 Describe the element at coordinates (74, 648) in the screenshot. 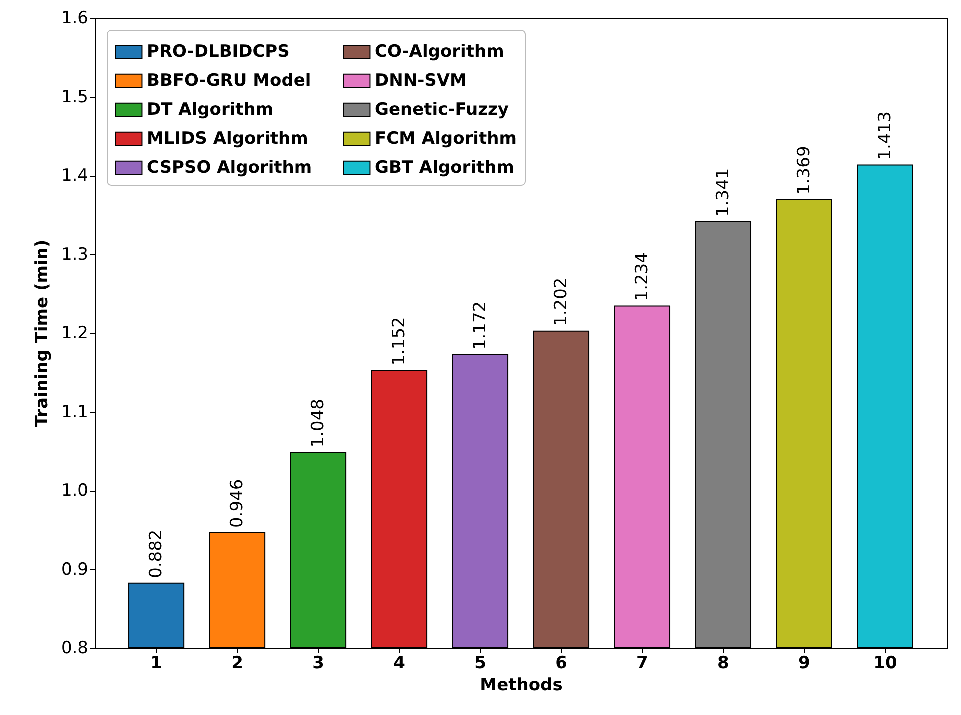

I see `y-tick-label: 0.8` at that location.